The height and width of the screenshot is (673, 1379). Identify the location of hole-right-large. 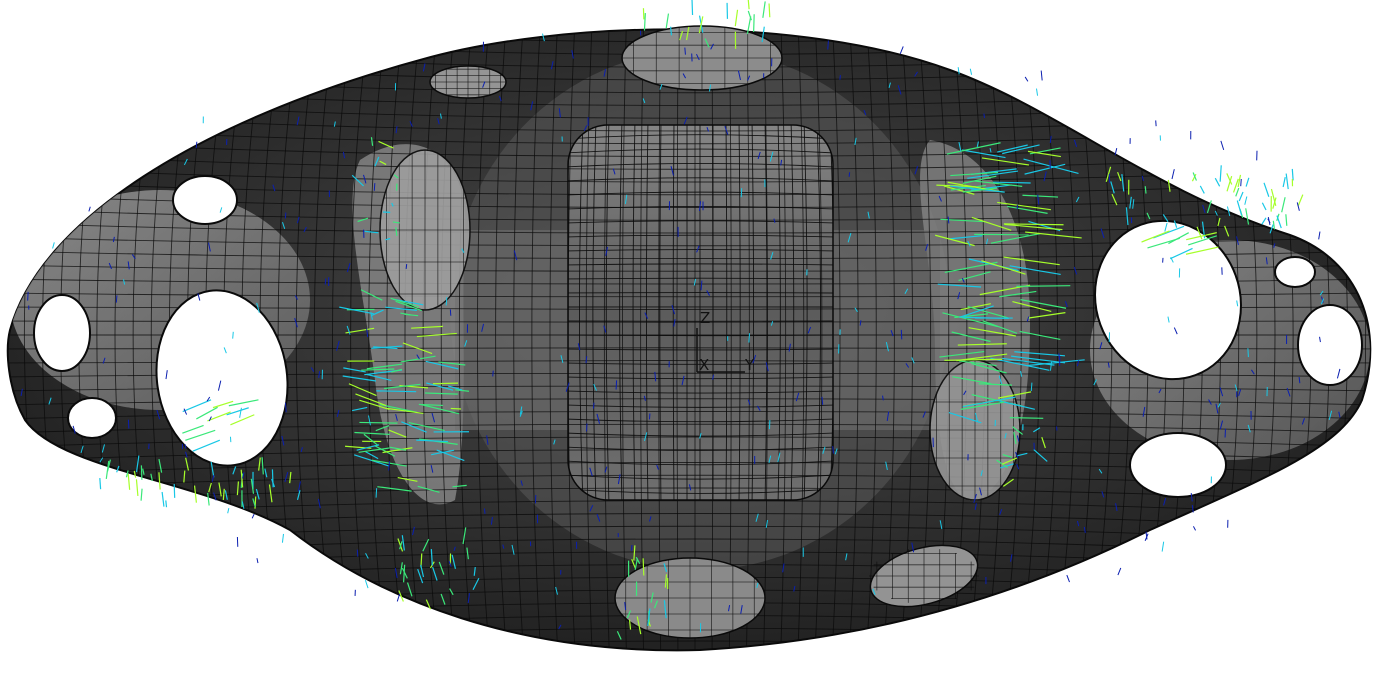
(1168, 300).